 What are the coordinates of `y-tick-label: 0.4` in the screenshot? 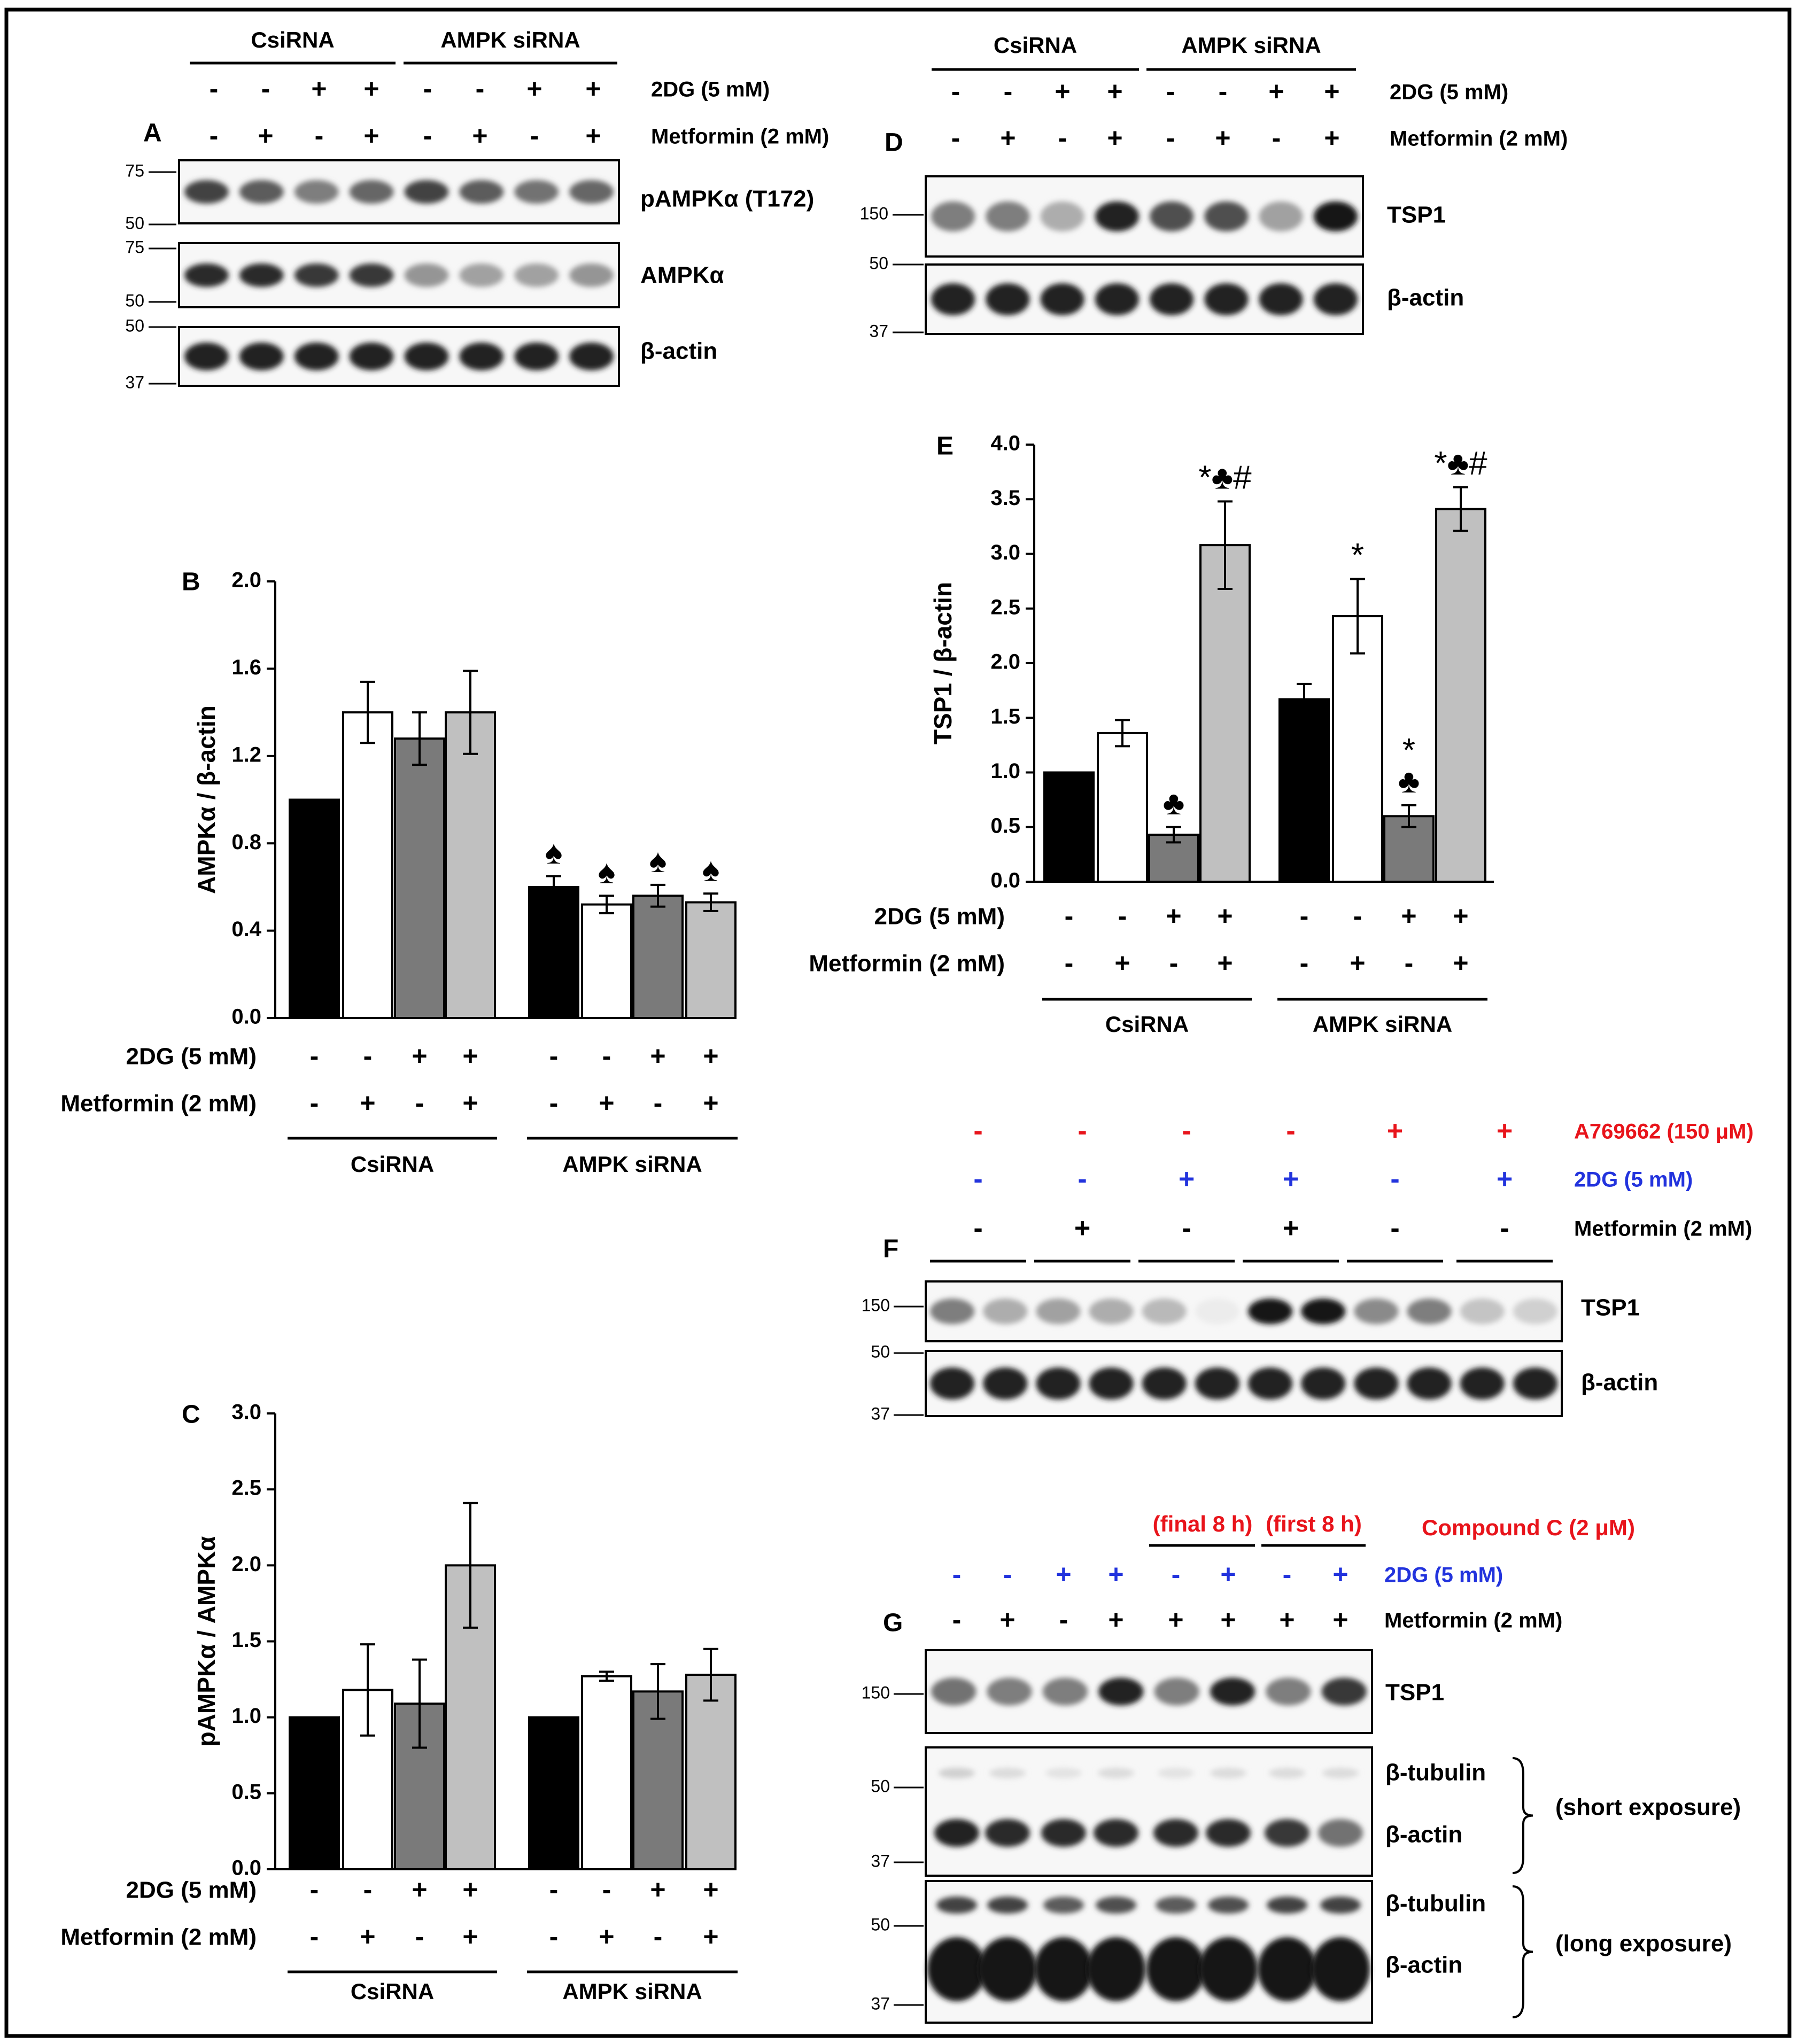 It's located at (246, 929).